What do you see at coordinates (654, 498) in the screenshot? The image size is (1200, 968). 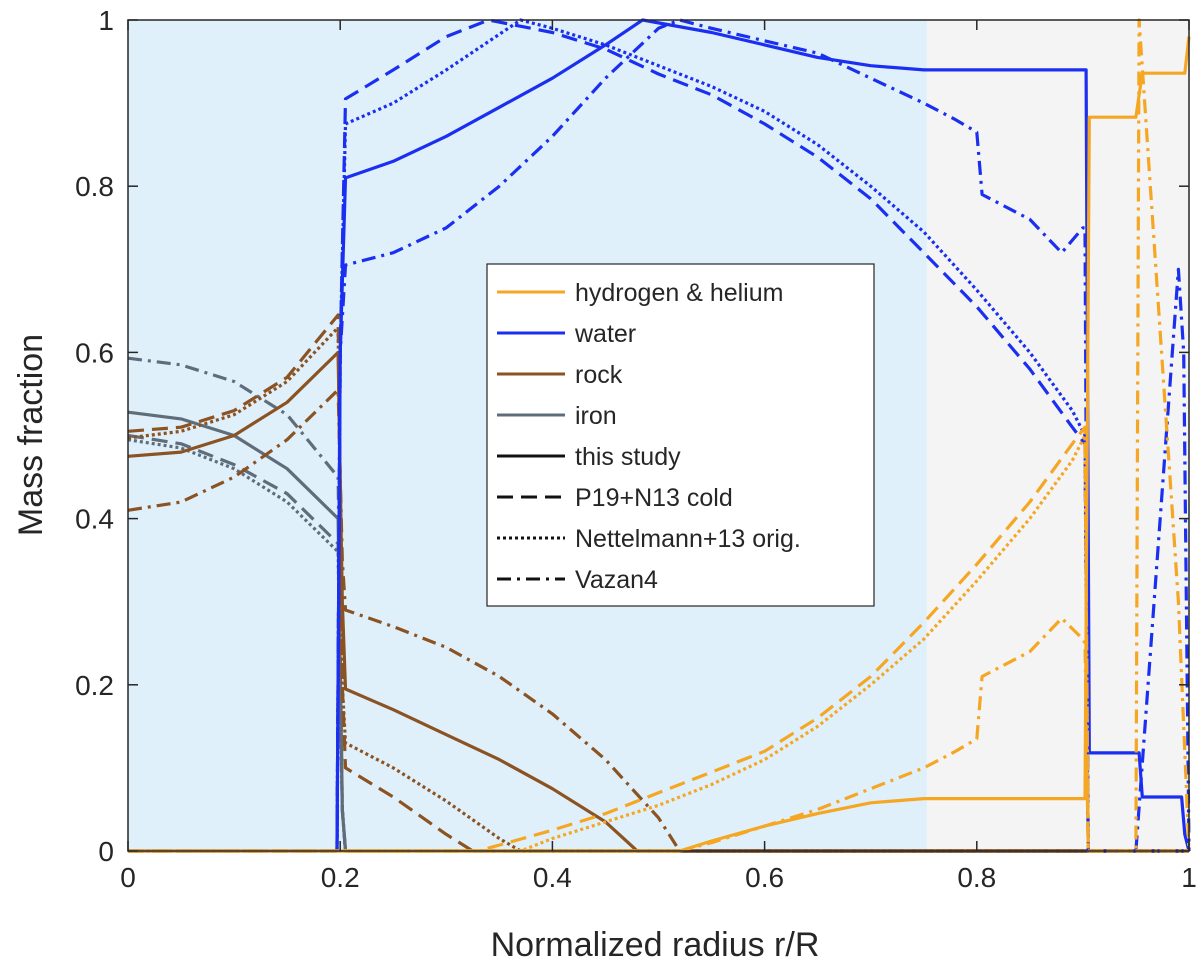 I see `legend-label: P19+N13 cold` at bounding box center [654, 498].